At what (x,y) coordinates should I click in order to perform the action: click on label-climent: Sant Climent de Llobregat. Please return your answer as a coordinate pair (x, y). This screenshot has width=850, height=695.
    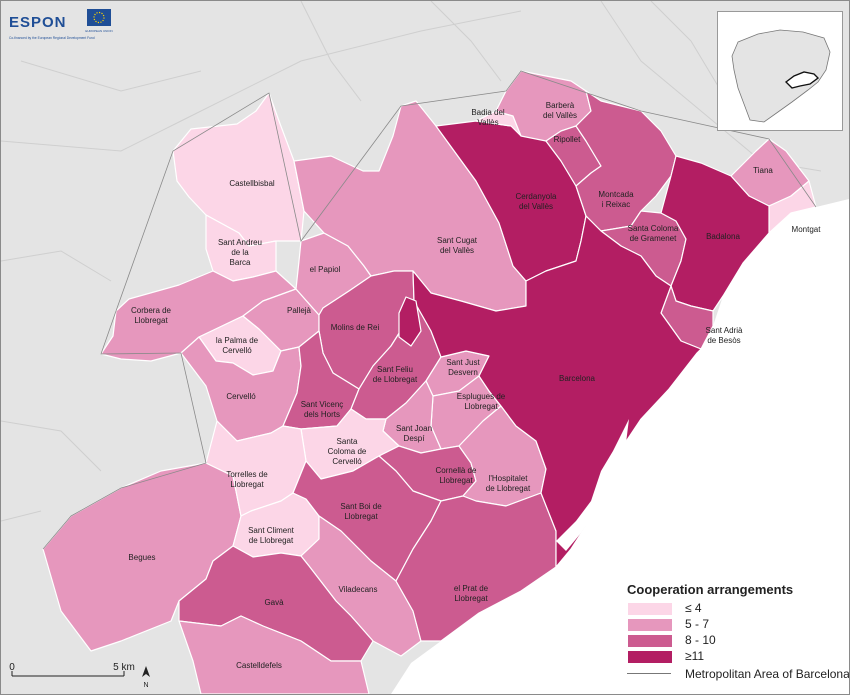
    Looking at the image, I should click on (271, 535).